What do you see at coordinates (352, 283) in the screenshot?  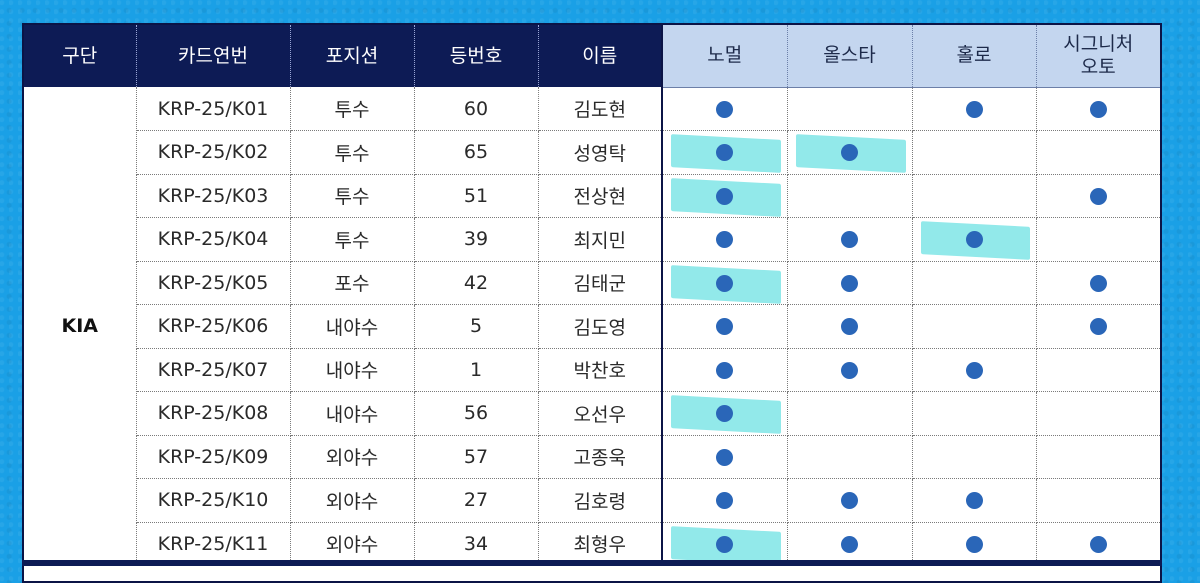 I see `position-cell: 포수` at bounding box center [352, 283].